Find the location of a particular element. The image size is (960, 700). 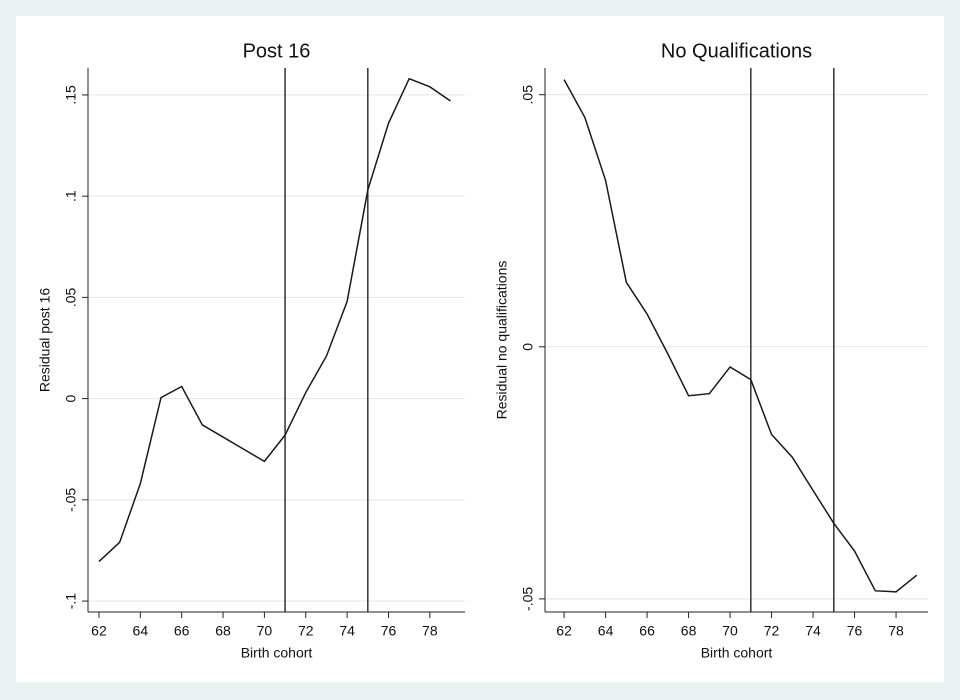

y-tick-label: .1 is located at coordinates (71, 196).